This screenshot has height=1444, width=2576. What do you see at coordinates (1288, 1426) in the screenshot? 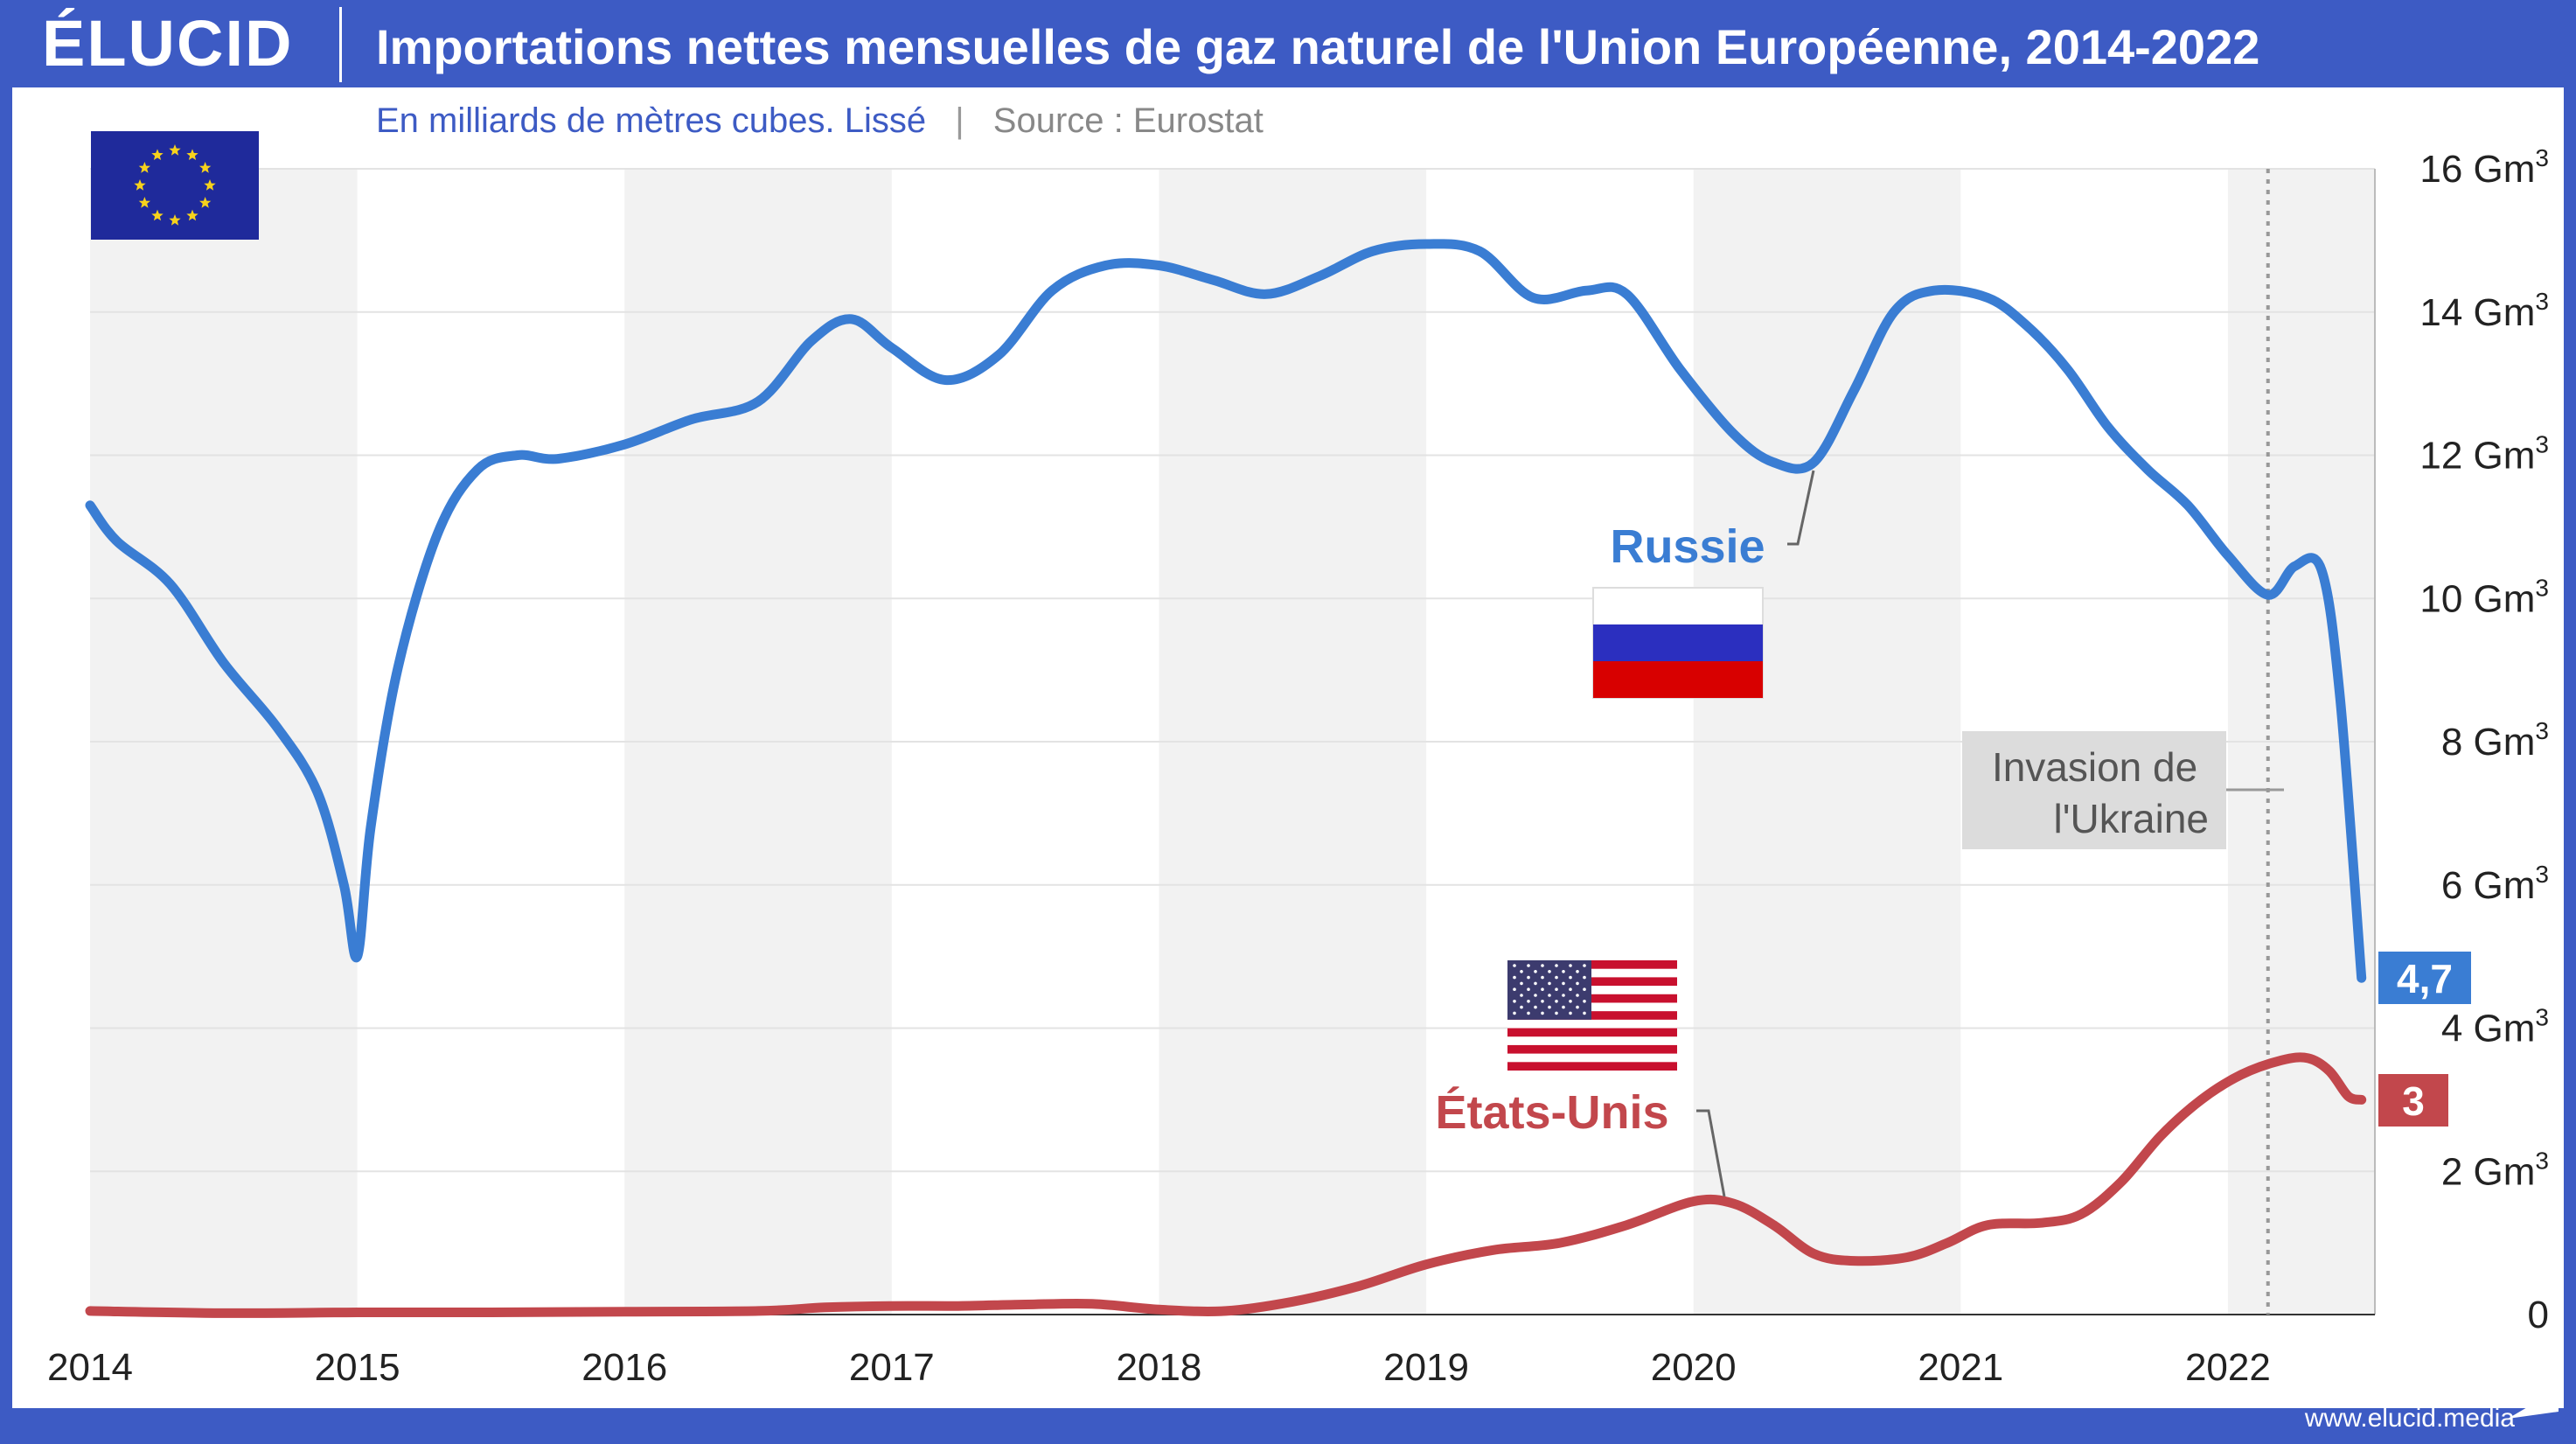
I see `footer-bar` at bounding box center [1288, 1426].